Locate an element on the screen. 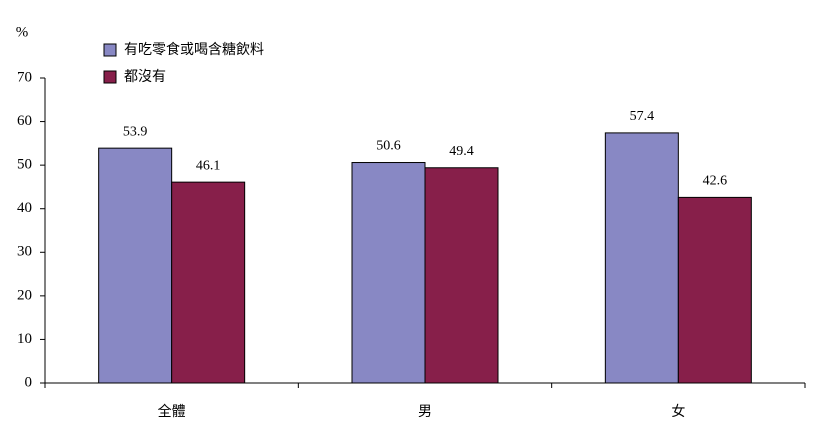 This screenshot has height=436, width=828. y-tick-label: 30 is located at coordinates (24, 252).